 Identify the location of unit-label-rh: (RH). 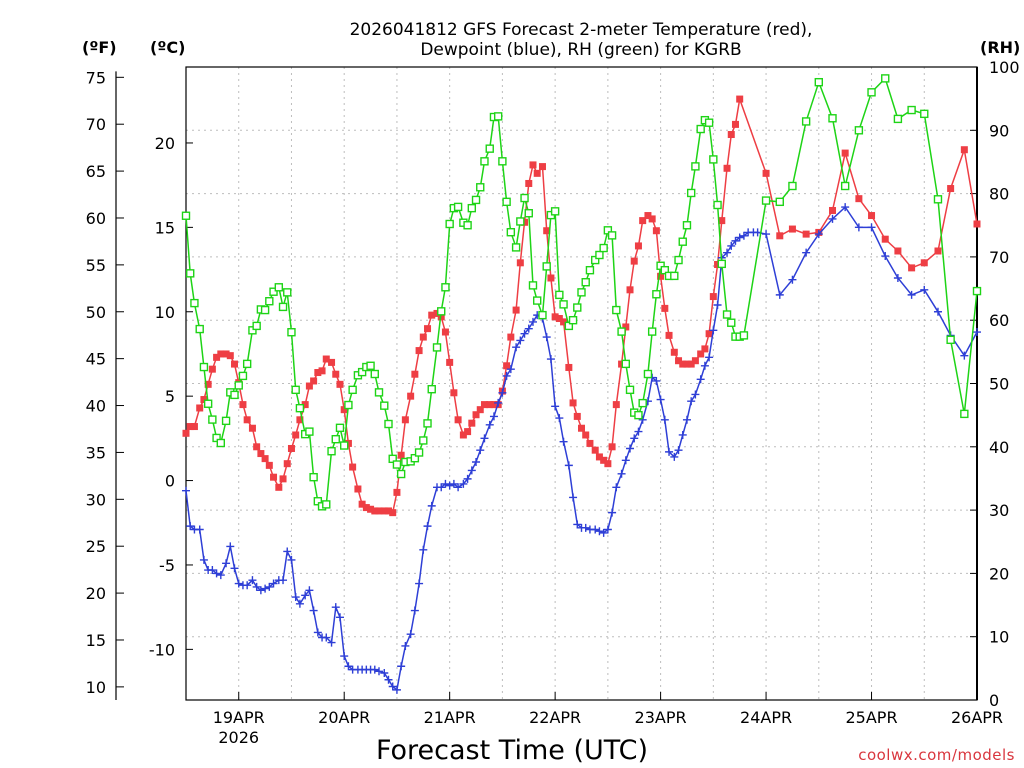
(1000, 47).